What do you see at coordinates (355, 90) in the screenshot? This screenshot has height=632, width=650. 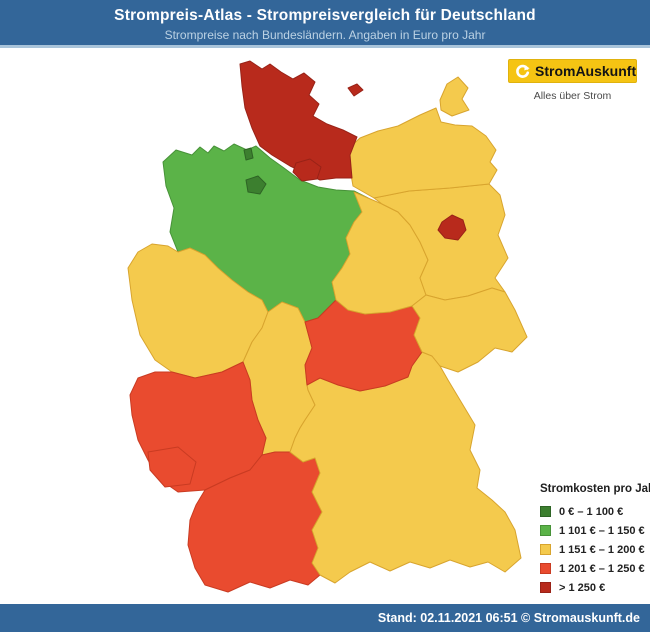 I see `state-schleswig-holstein-fehmarn: Schleswig-Holstein (Fehmarn)` at bounding box center [355, 90].